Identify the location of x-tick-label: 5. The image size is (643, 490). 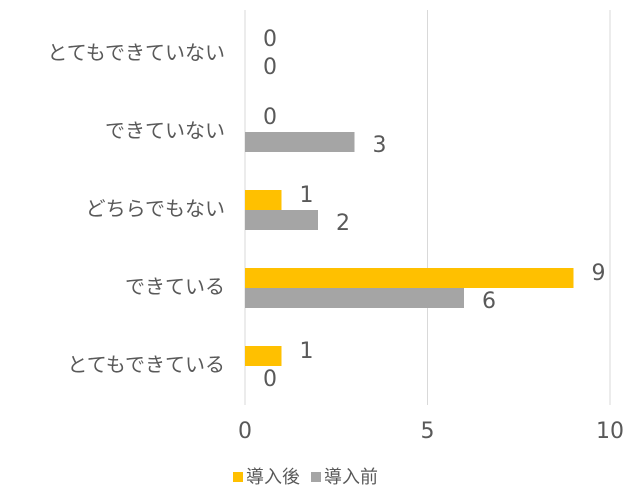
(428, 431).